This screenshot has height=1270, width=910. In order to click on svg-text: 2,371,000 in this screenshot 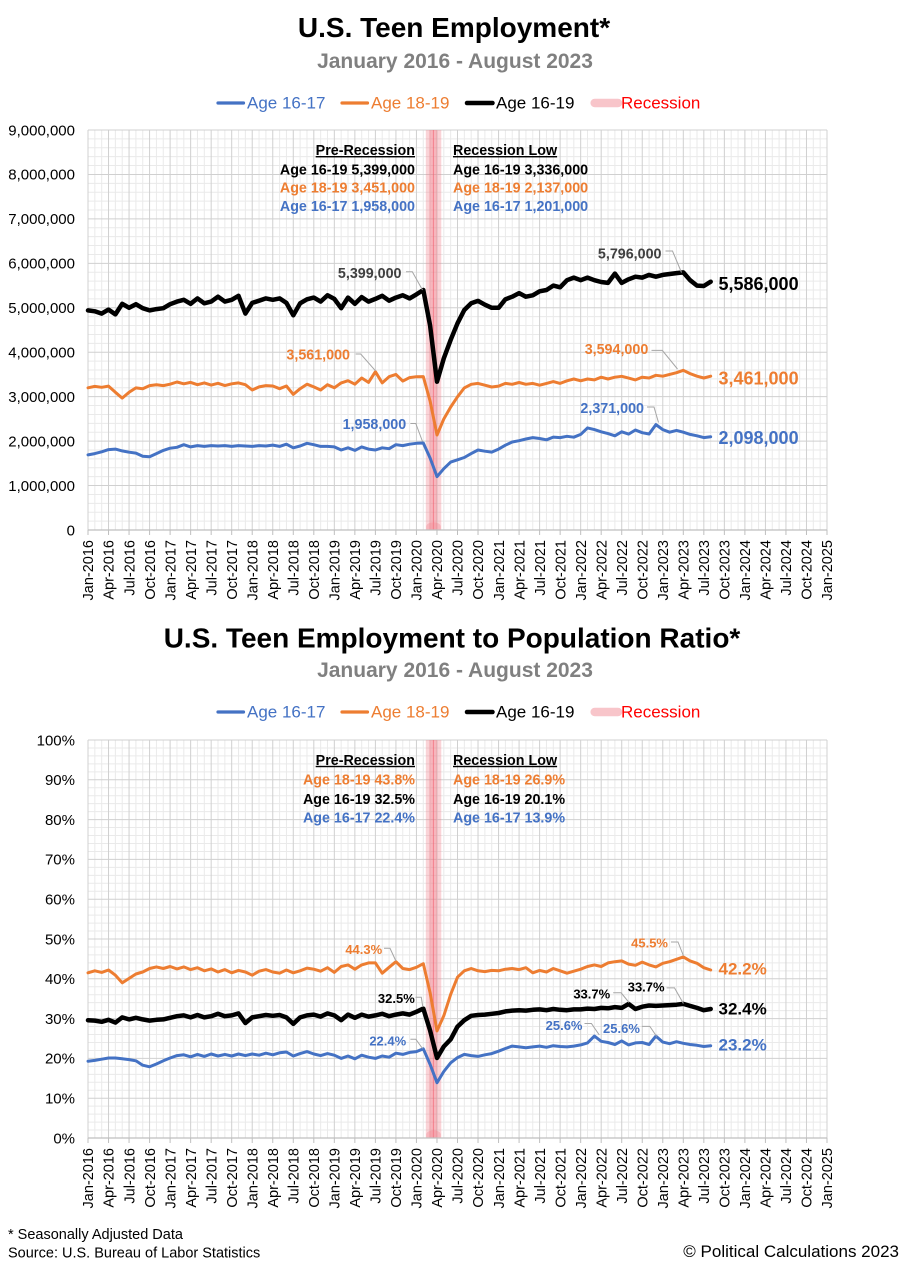, I will do `click(612, 409)`.